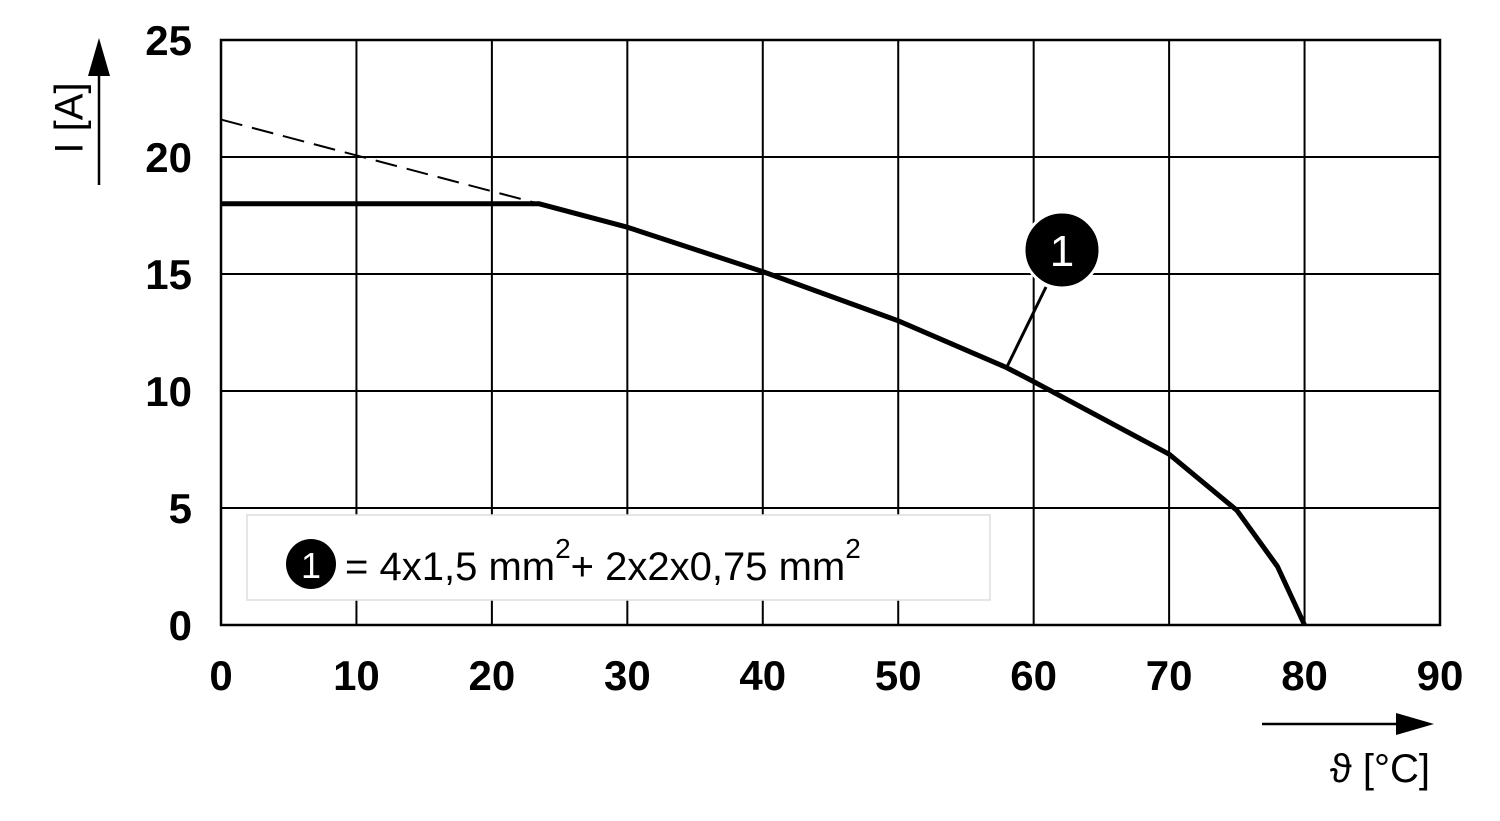 Image resolution: width=1500 pixels, height=821 pixels. Describe the element at coordinates (168, 274) in the screenshot. I see `y-tick-label: 15` at that location.